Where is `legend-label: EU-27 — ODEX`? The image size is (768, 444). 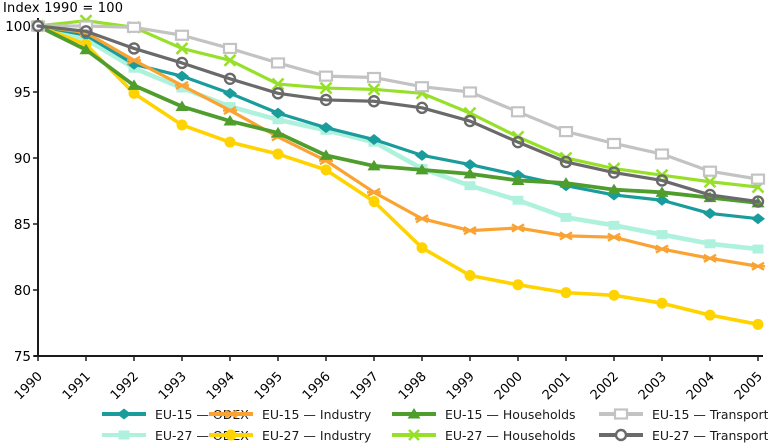
legend-label: EU-27 — ODEX is located at coordinates (202, 435).